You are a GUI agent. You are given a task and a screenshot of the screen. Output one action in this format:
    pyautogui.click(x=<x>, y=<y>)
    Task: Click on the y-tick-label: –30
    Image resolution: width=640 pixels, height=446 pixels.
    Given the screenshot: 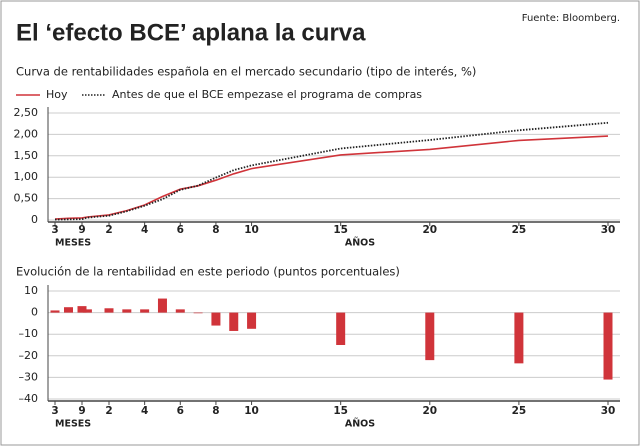 What is the action you would take?
    pyautogui.click(x=29, y=376)
    